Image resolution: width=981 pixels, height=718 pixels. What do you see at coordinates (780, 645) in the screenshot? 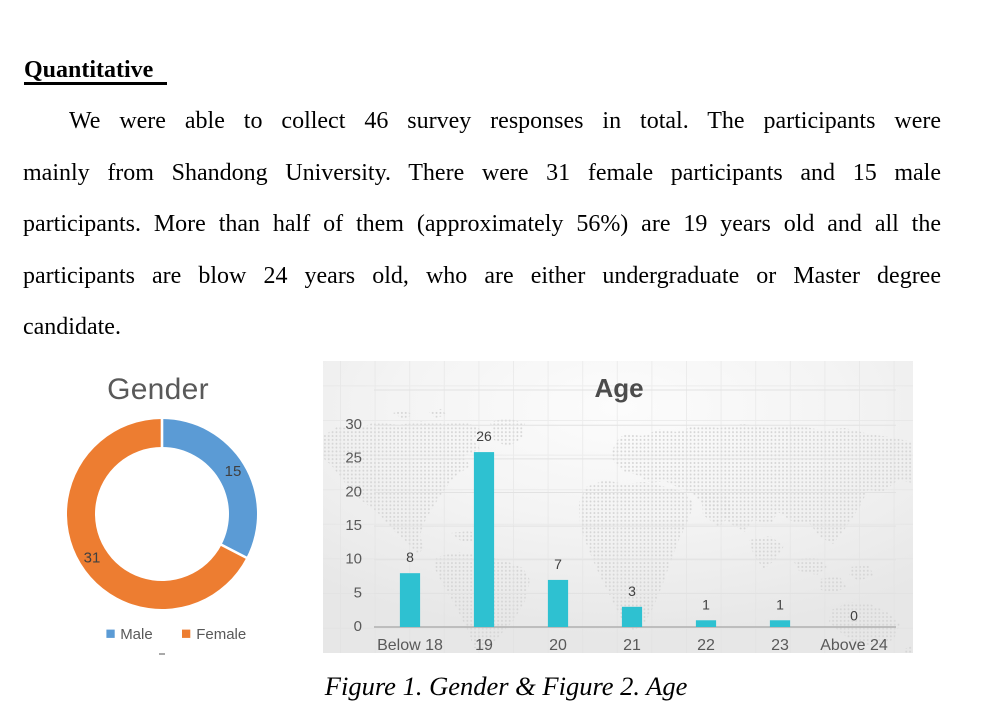
I see `svg-text: 23` at bounding box center [780, 645].